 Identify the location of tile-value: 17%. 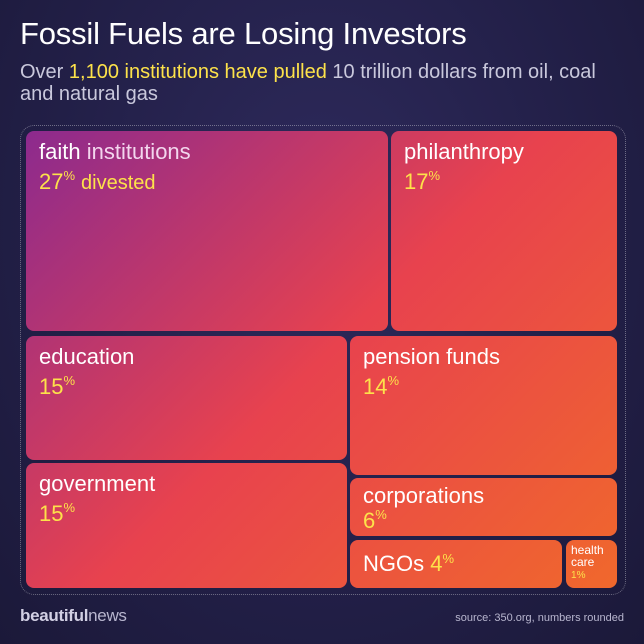
(422, 181).